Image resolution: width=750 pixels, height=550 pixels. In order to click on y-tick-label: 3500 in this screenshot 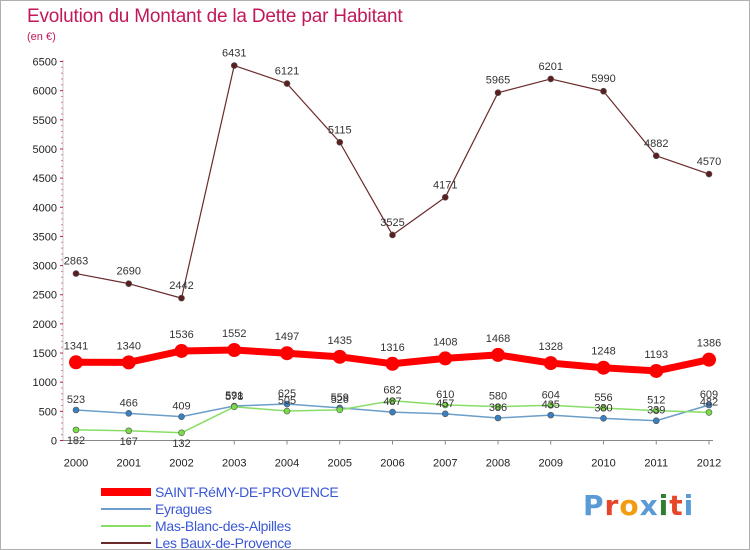, I will do `click(45, 237)`.